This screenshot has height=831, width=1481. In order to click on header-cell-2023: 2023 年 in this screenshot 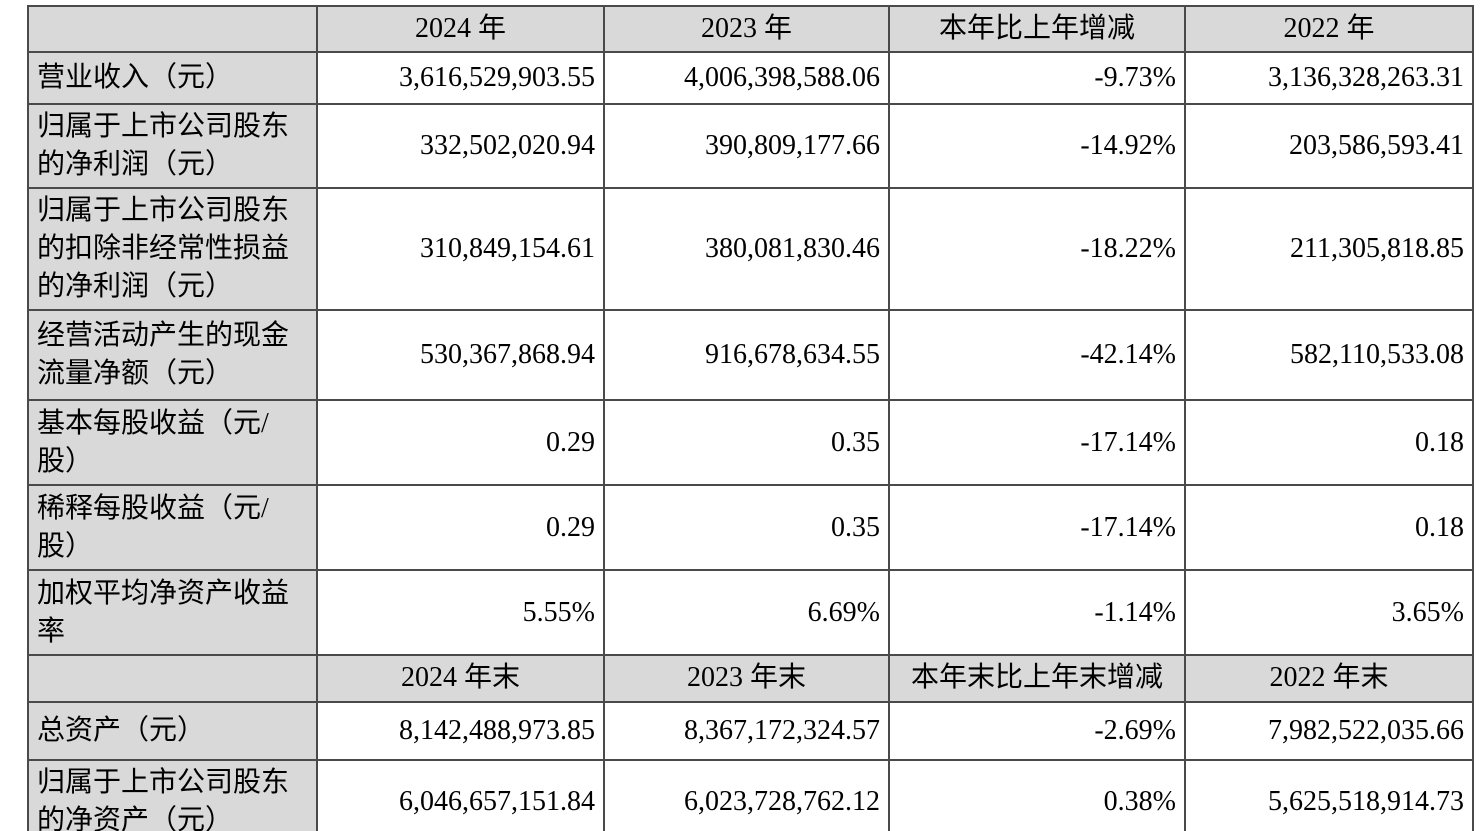, I will do `click(746, 29)`.